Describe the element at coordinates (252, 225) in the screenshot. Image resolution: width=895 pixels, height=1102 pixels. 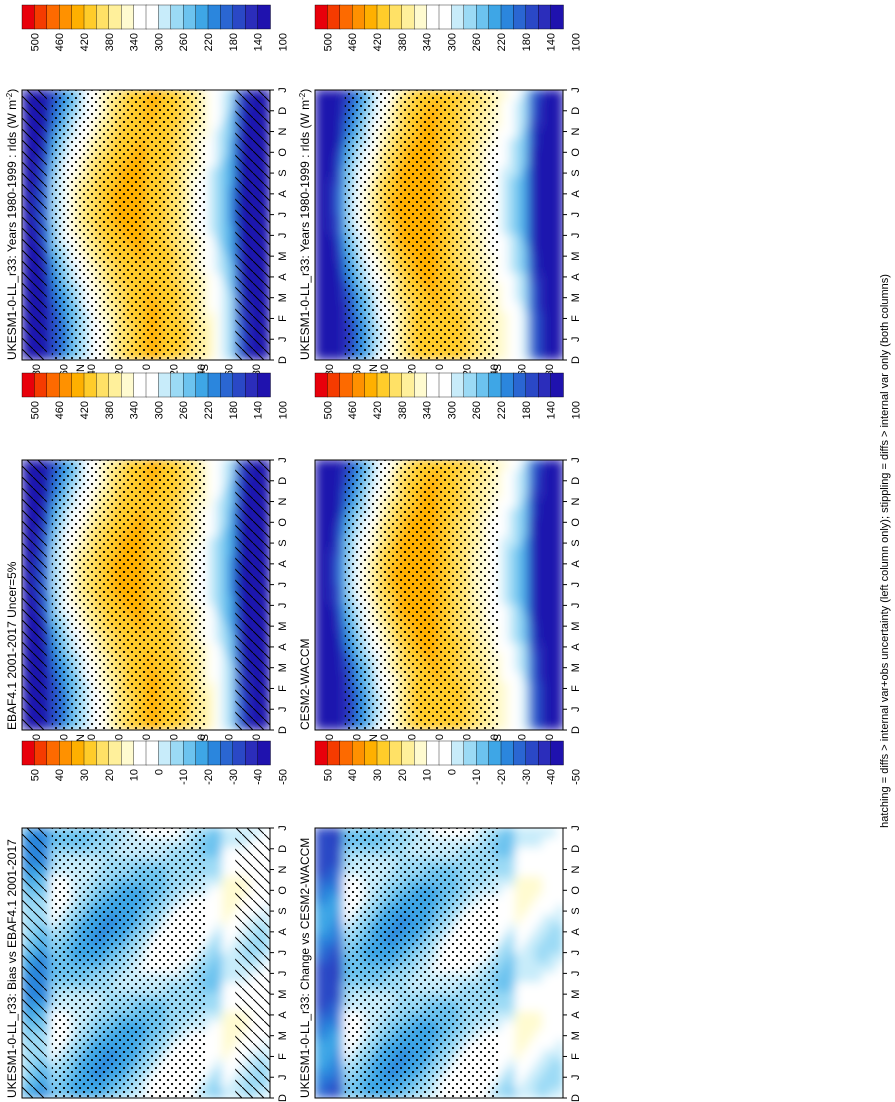
I see `hatch-overlay` at that location.